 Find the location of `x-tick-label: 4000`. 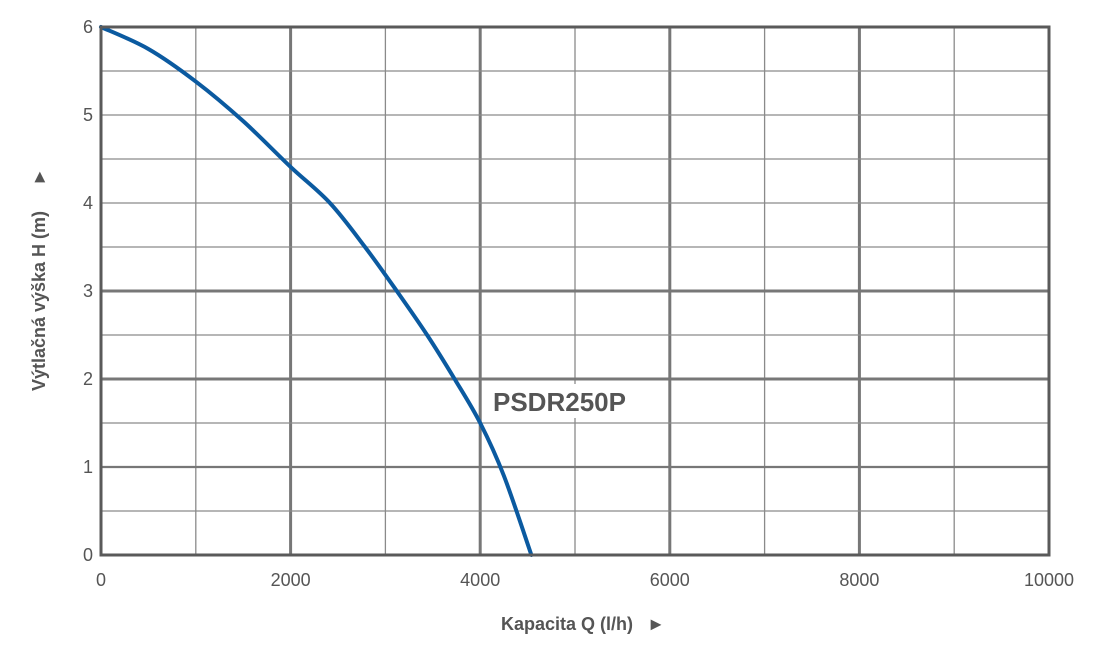

x-tick-label: 4000 is located at coordinates (480, 580).